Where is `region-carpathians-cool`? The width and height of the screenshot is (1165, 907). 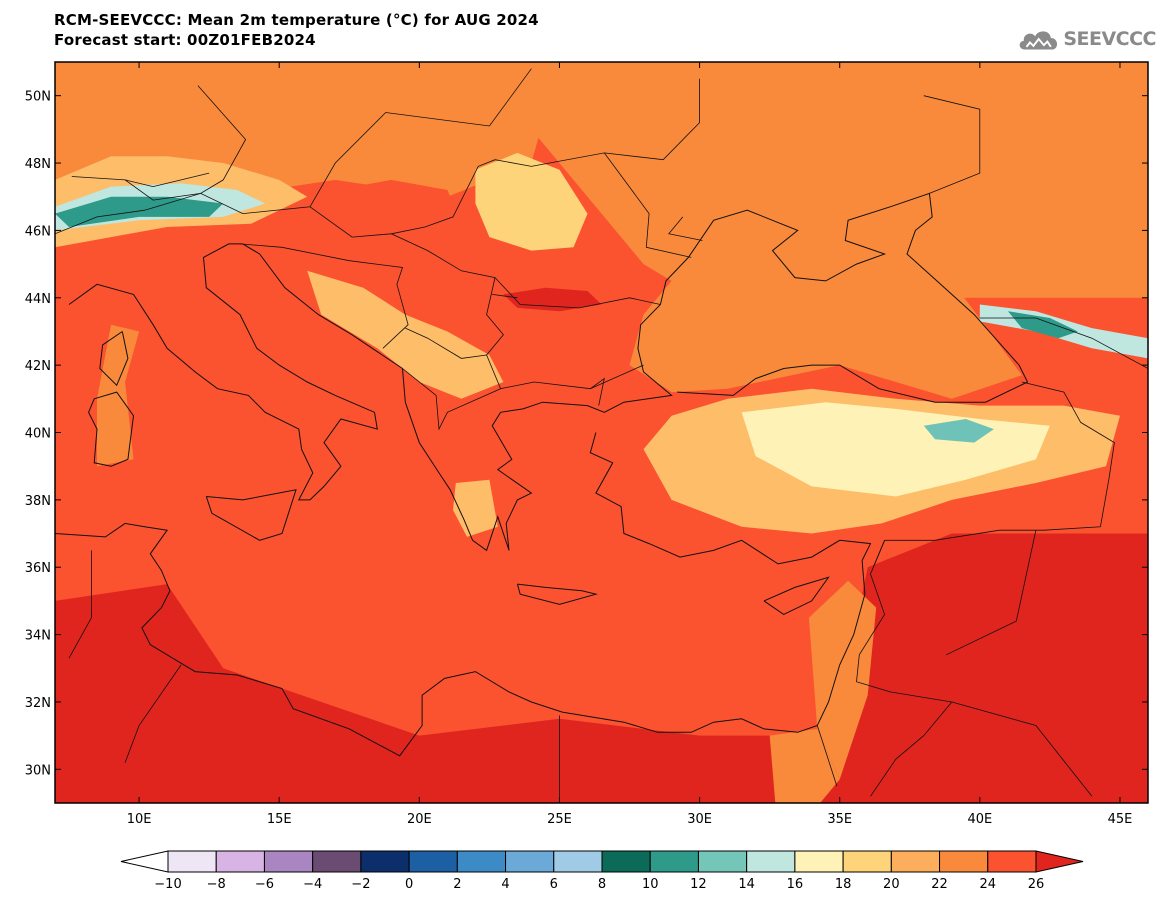
region-carpathians-cool is located at coordinates (531, 201).